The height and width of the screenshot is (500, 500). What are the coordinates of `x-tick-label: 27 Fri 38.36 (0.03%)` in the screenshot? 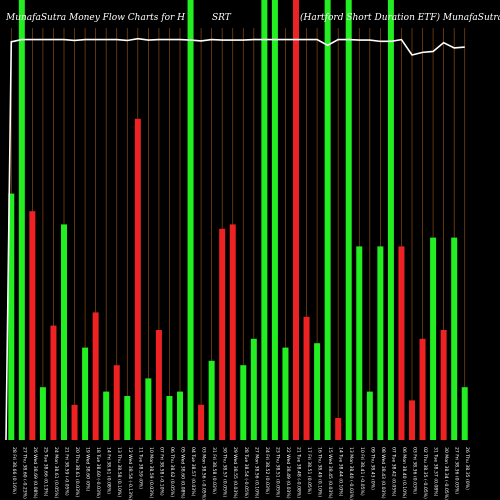 It's located at (457, 470).